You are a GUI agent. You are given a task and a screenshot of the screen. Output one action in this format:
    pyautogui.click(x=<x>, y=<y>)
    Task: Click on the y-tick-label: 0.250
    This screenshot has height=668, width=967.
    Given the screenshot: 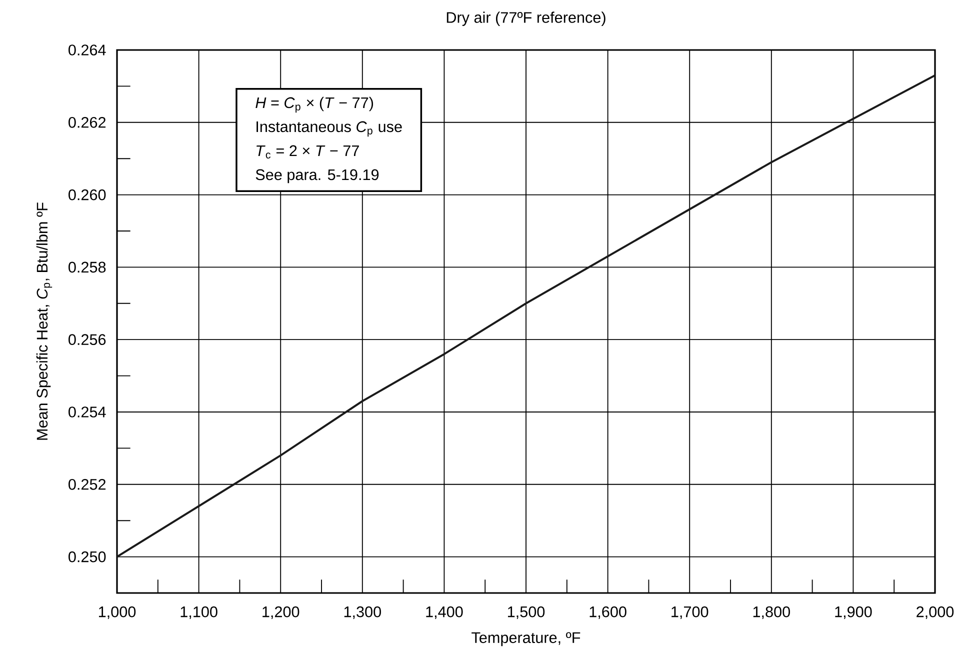 What is the action you would take?
    pyautogui.click(x=87, y=556)
    